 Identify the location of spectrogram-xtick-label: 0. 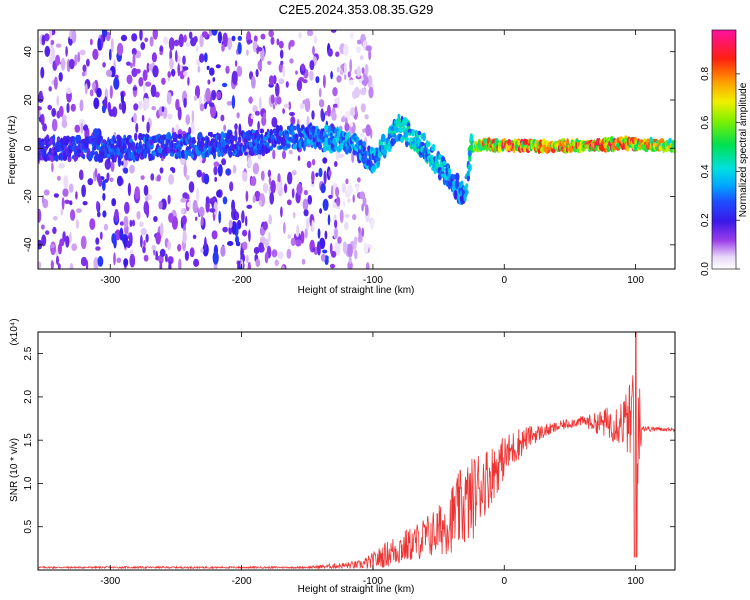
(504, 280).